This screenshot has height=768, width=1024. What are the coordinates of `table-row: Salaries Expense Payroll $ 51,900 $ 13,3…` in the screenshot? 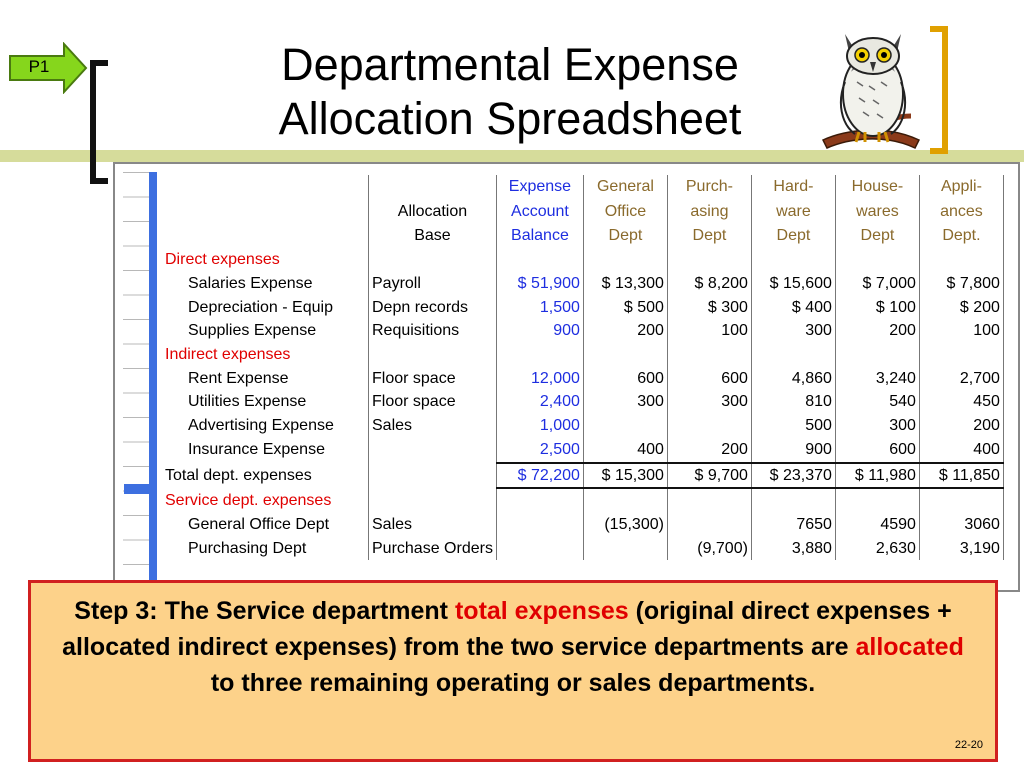 It's located at (583, 284).